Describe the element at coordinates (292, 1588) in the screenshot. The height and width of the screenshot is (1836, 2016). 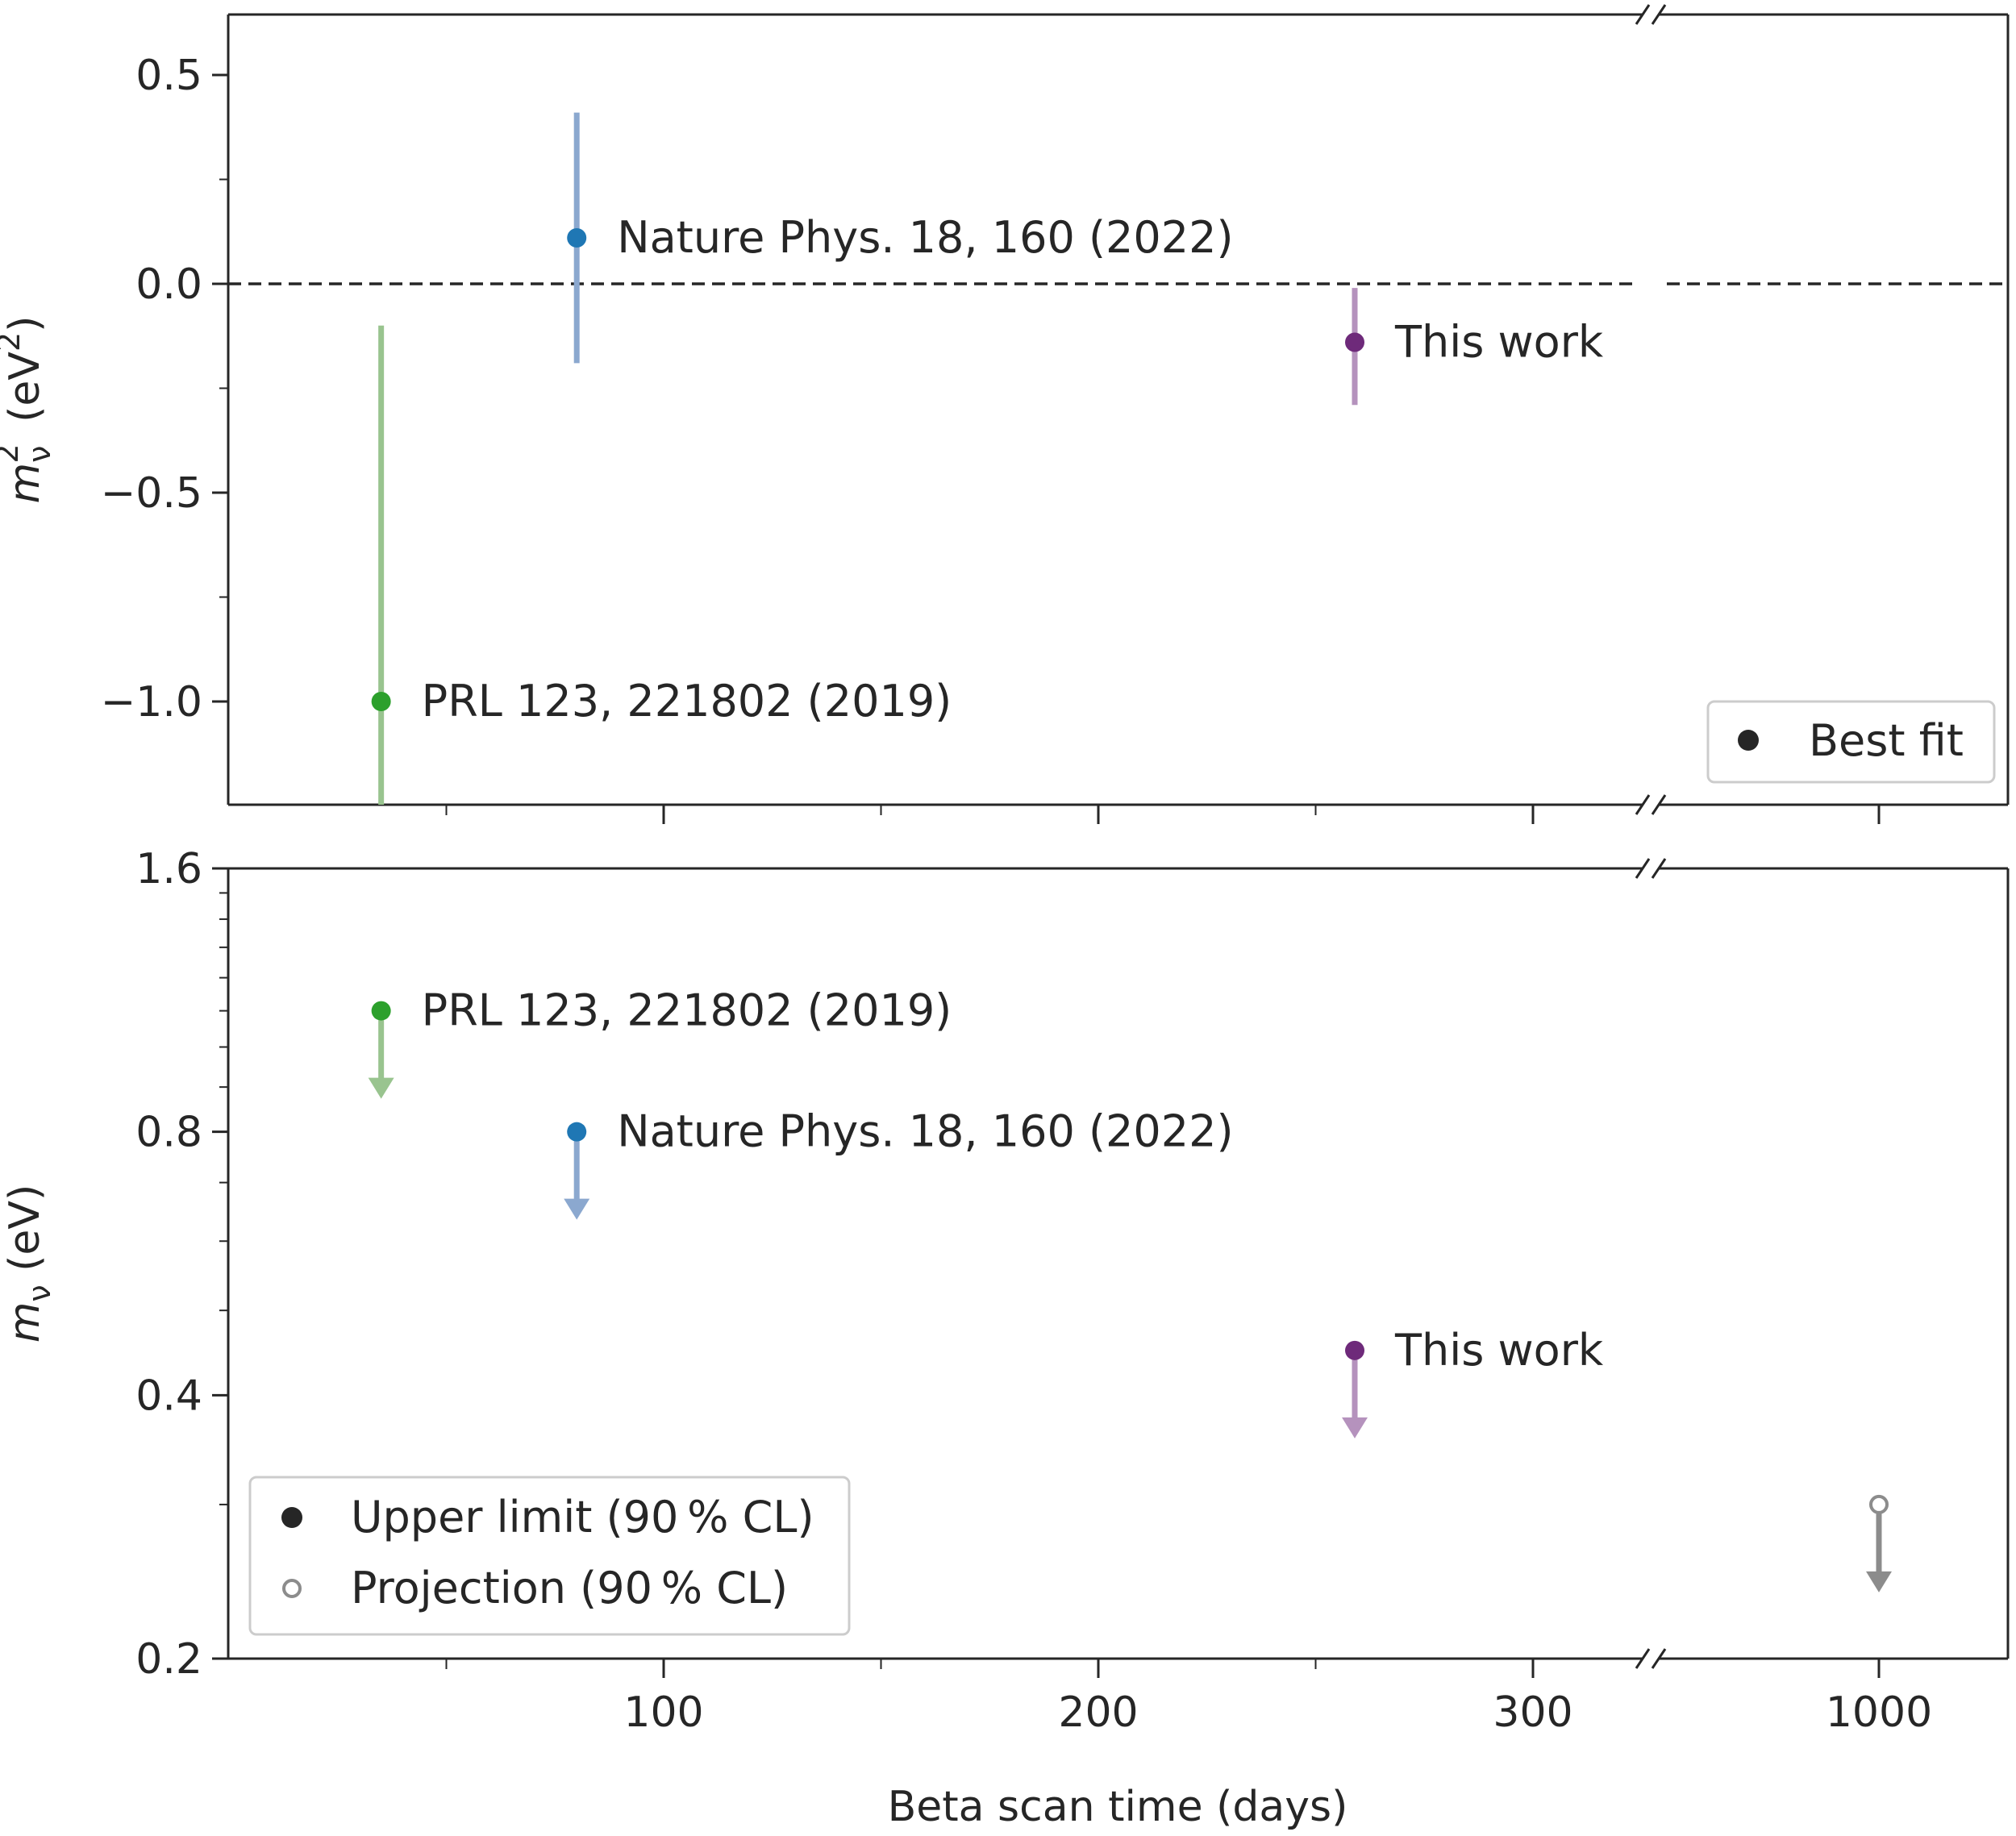
I see `legend-marker-open` at that location.